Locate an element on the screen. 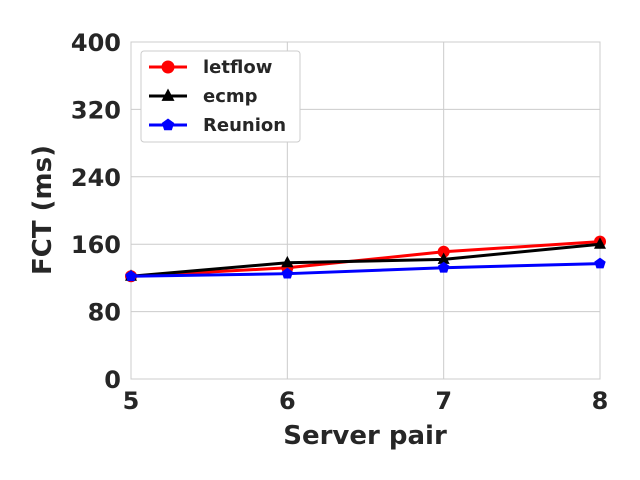  legend-item: ecmp is located at coordinates (203, 96).